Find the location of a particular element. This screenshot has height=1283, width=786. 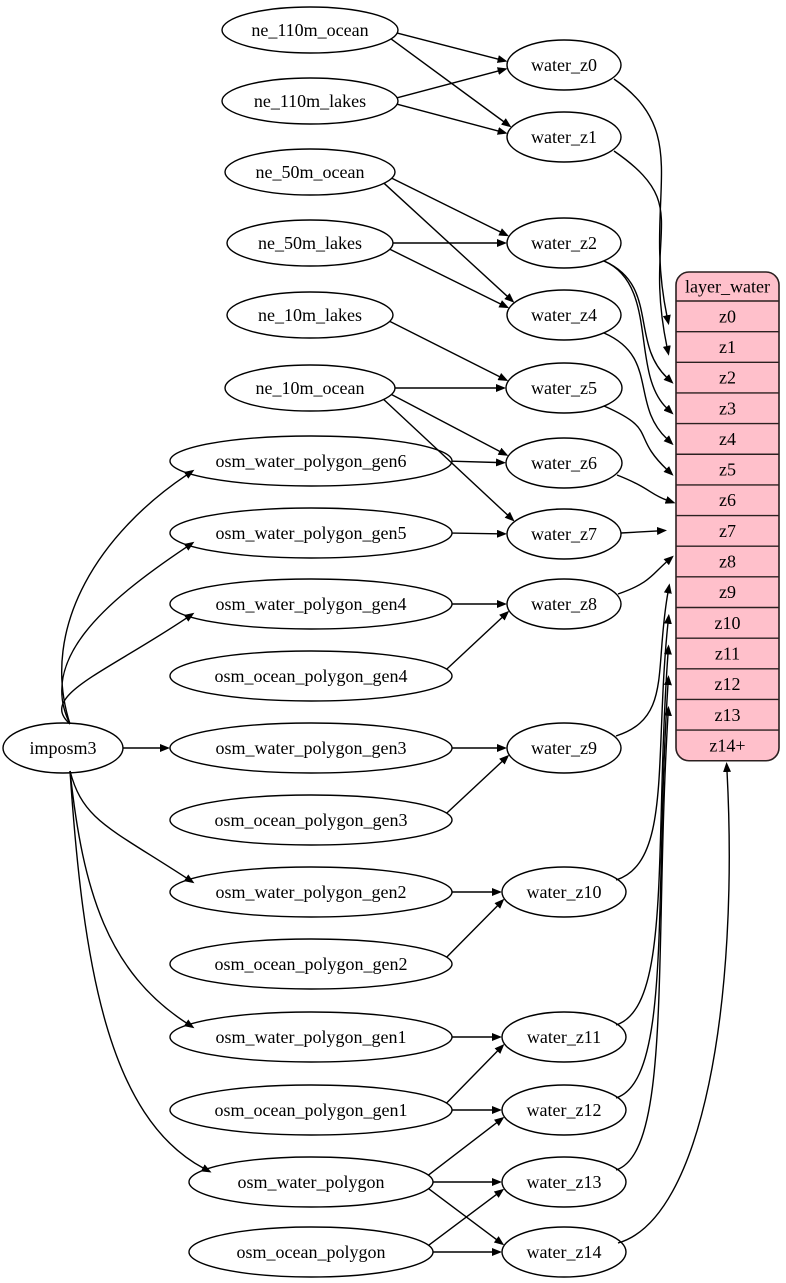

edge-water_z11-z11 is located at coordinates (643, 835).